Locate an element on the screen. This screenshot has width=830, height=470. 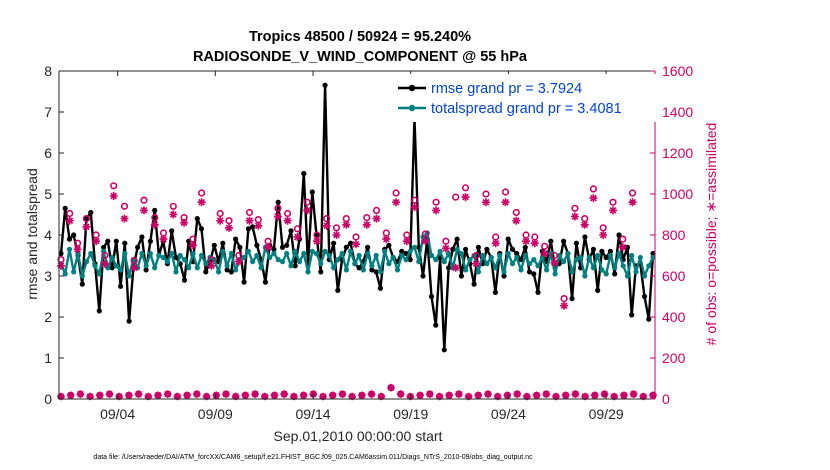
legend-totalspread-marker is located at coordinates (412, 108).